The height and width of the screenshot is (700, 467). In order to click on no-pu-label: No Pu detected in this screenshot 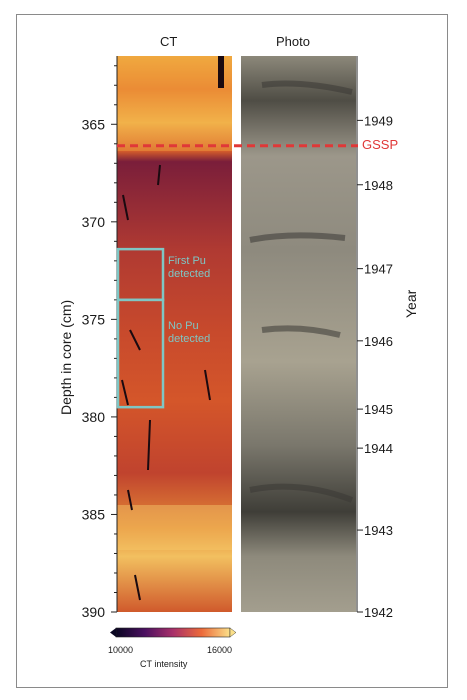, I will do `click(189, 333)`.